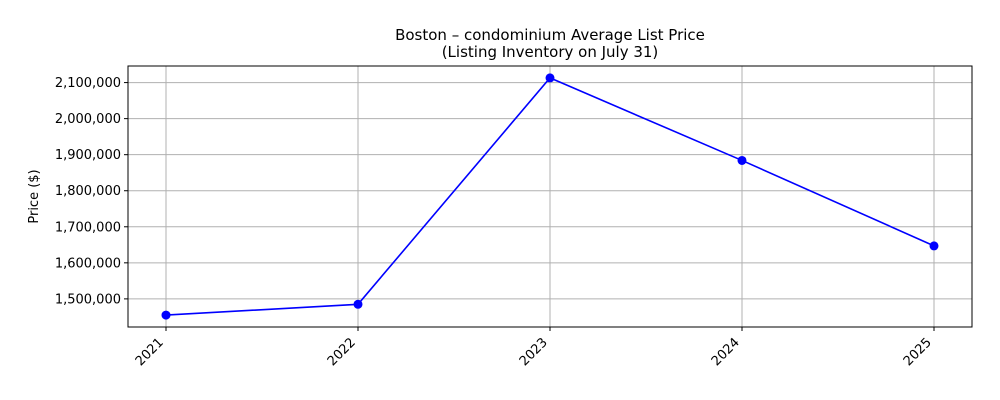  I want to click on x-axis-ticks: 2021 2022 2023 2024 2025, so click(534, 348).